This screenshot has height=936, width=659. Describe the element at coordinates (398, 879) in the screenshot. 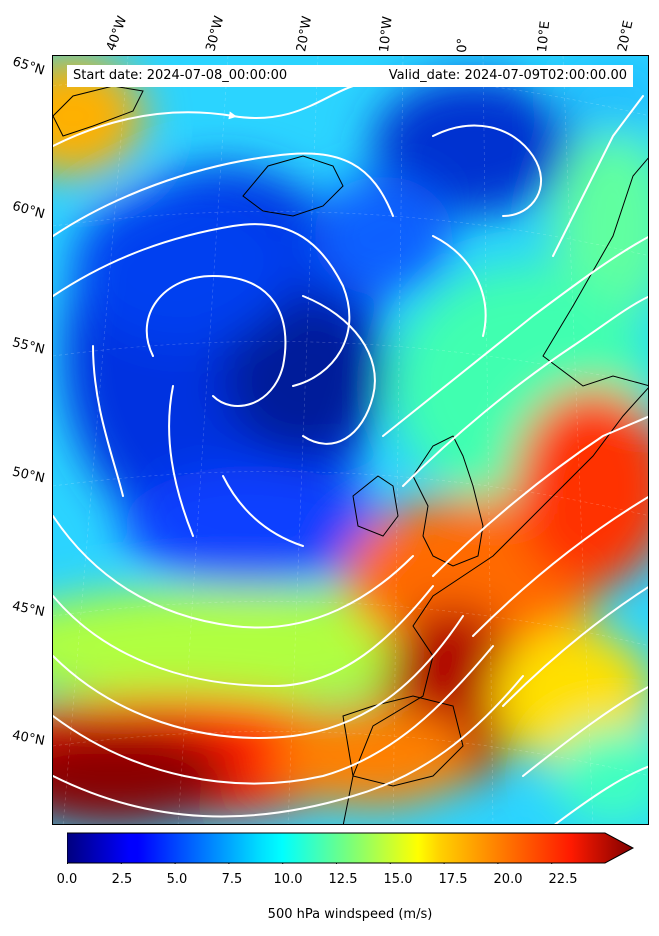

I see `colorbar-tick: 15.0` at that location.